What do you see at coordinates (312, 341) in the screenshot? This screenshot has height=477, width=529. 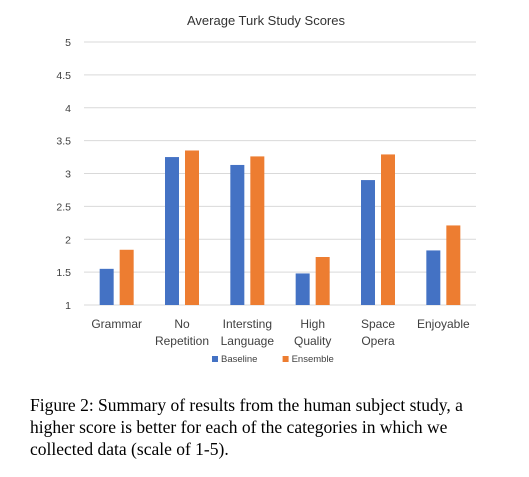 I see `x-category-label: Quality` at bounding box center [312, 341].